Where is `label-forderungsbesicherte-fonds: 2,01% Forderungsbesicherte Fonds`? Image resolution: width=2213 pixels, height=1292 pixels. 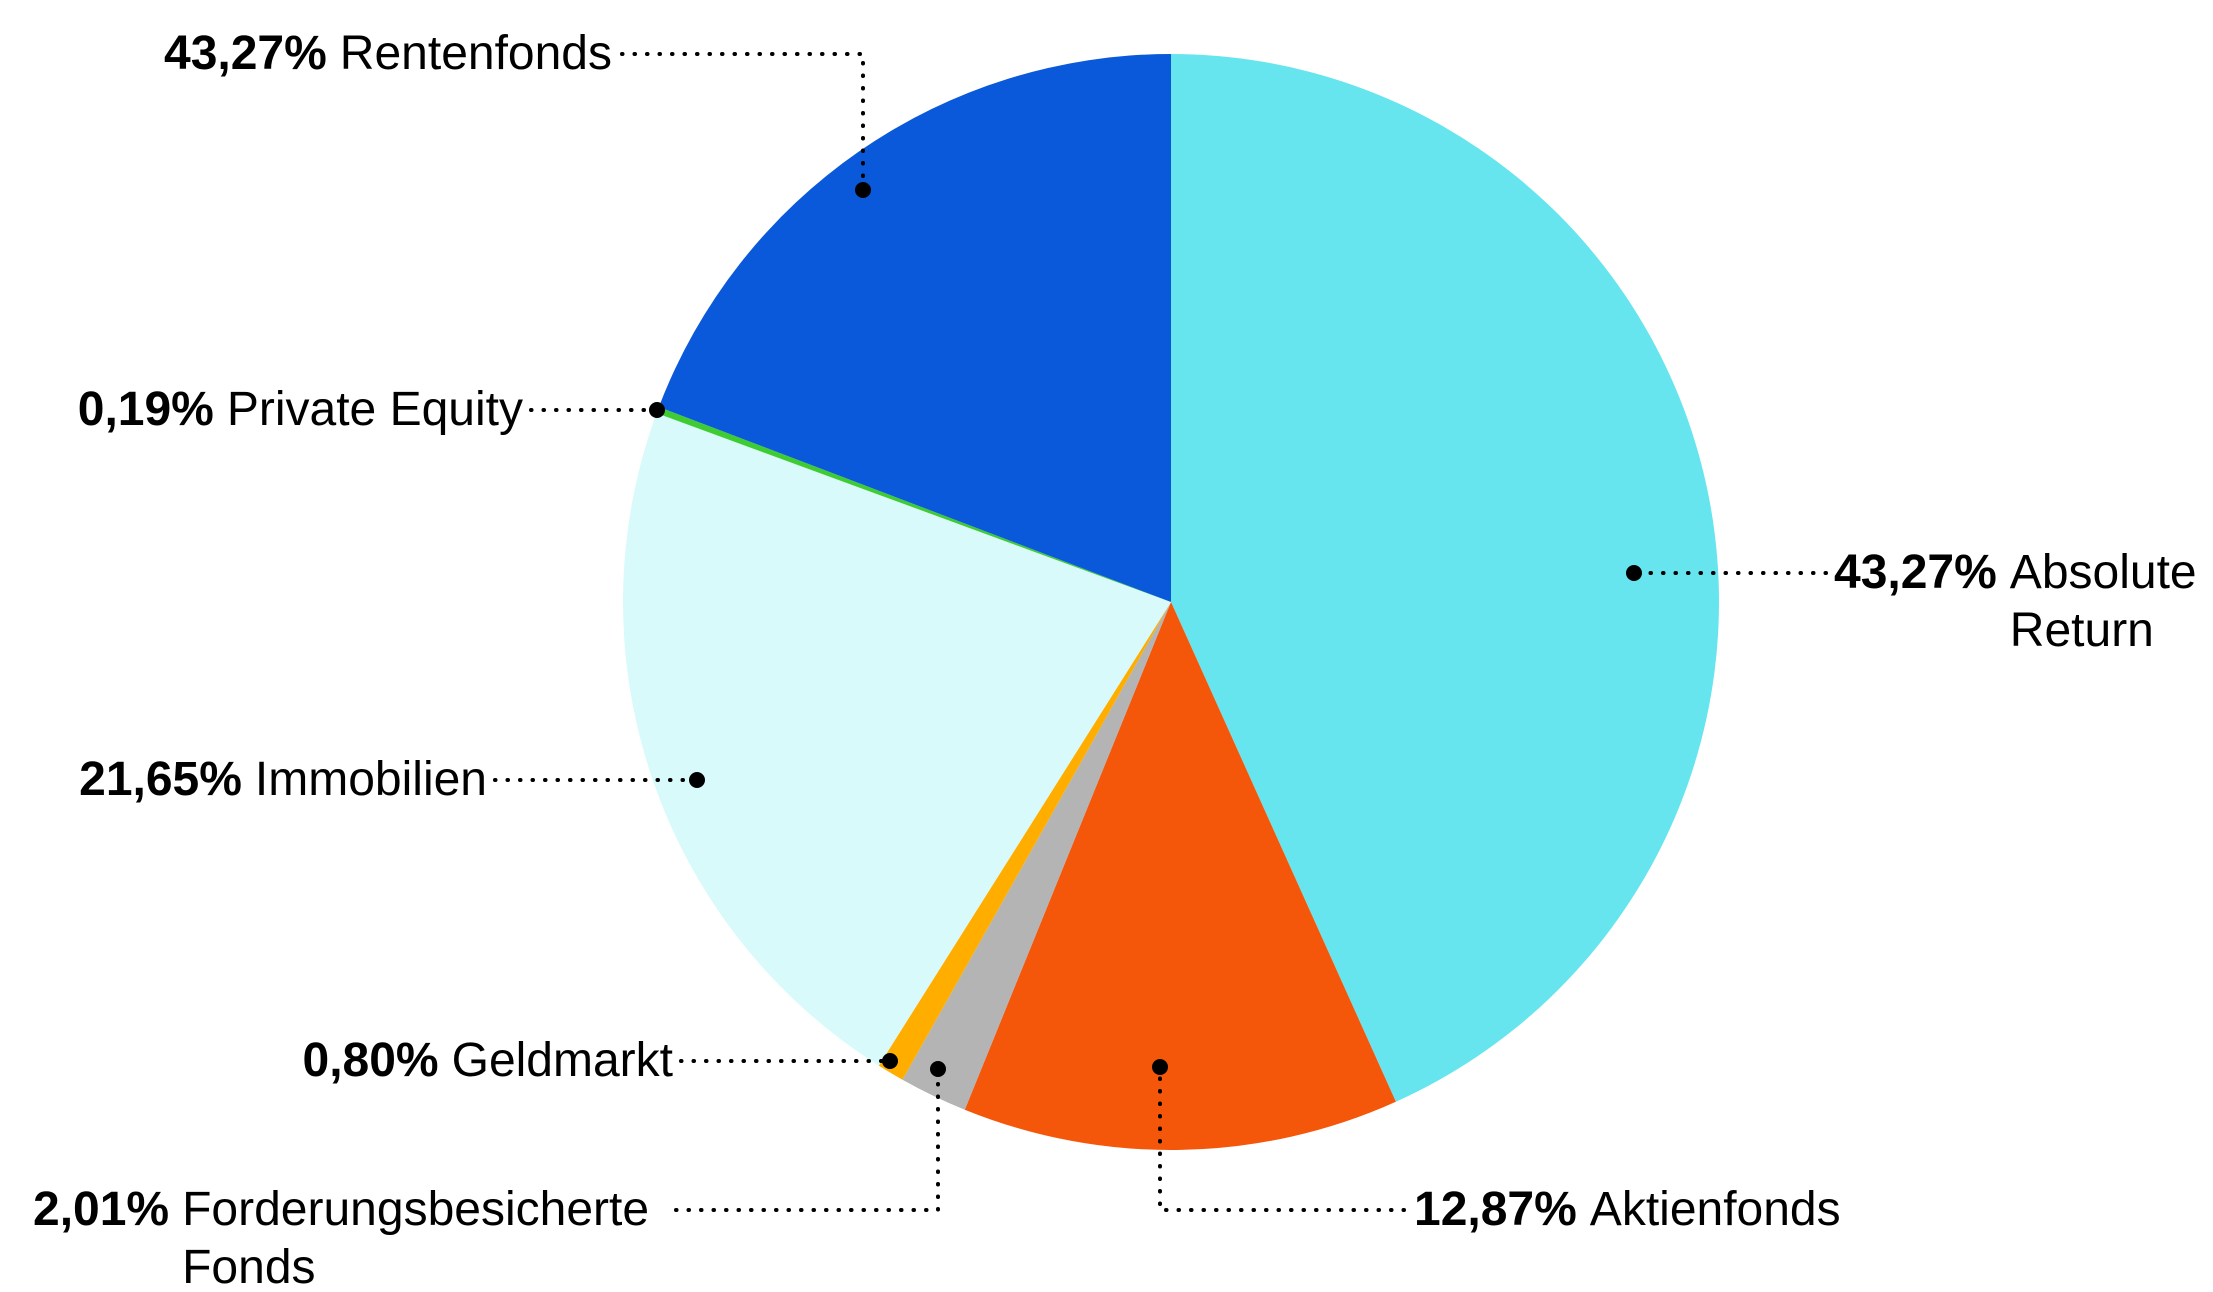 label-forderungsbesicherte-fonds: 2,01% Forderungsbesicherte Fonds is located at coordinates (352, 1236).